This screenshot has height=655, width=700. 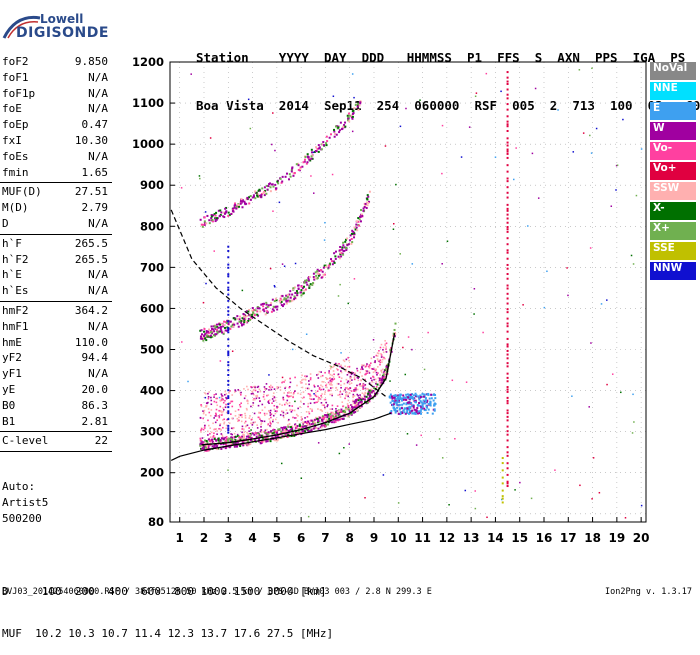 I want to click on x-tick-label: 19, so click(x=617, y=538).